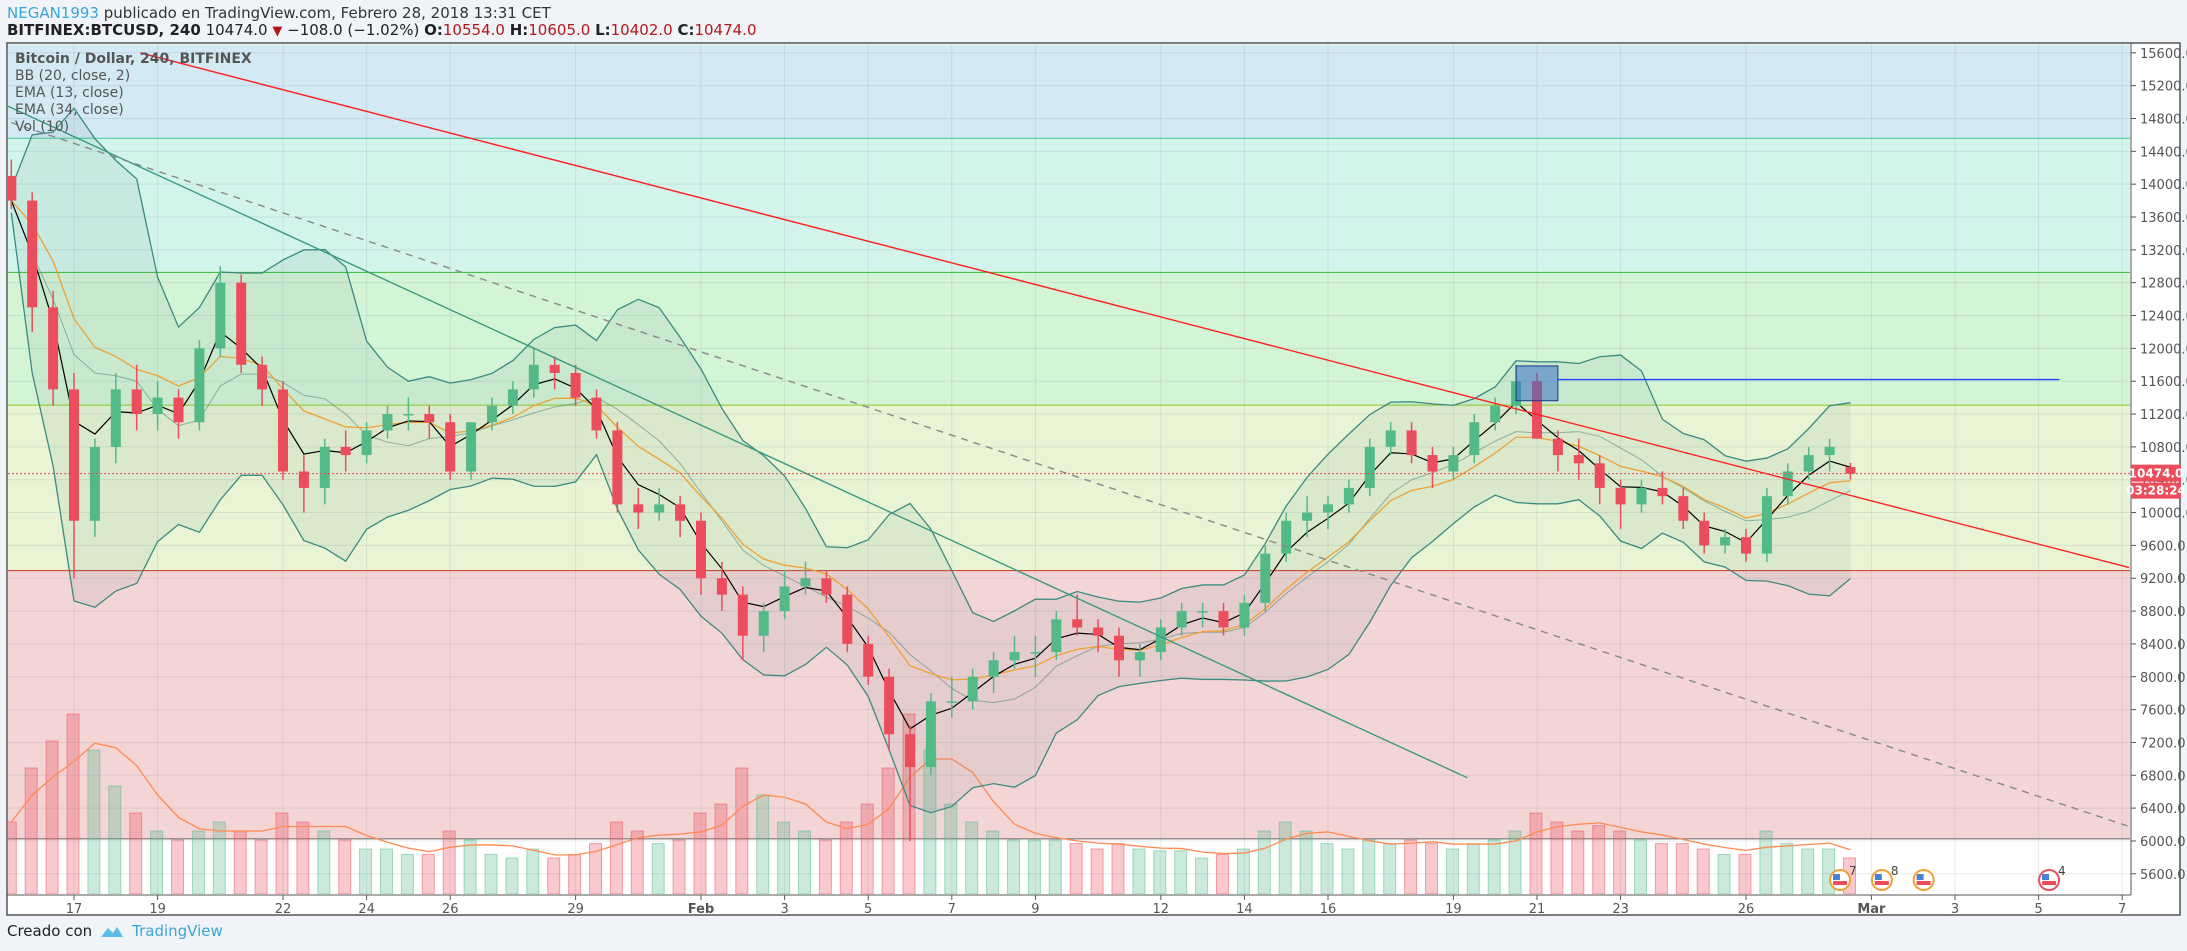 Image resolution: width=2187 pixels, height=951 pixels. I want to click on economic-event-us-flag-icon: 4, so click(2052, 877).